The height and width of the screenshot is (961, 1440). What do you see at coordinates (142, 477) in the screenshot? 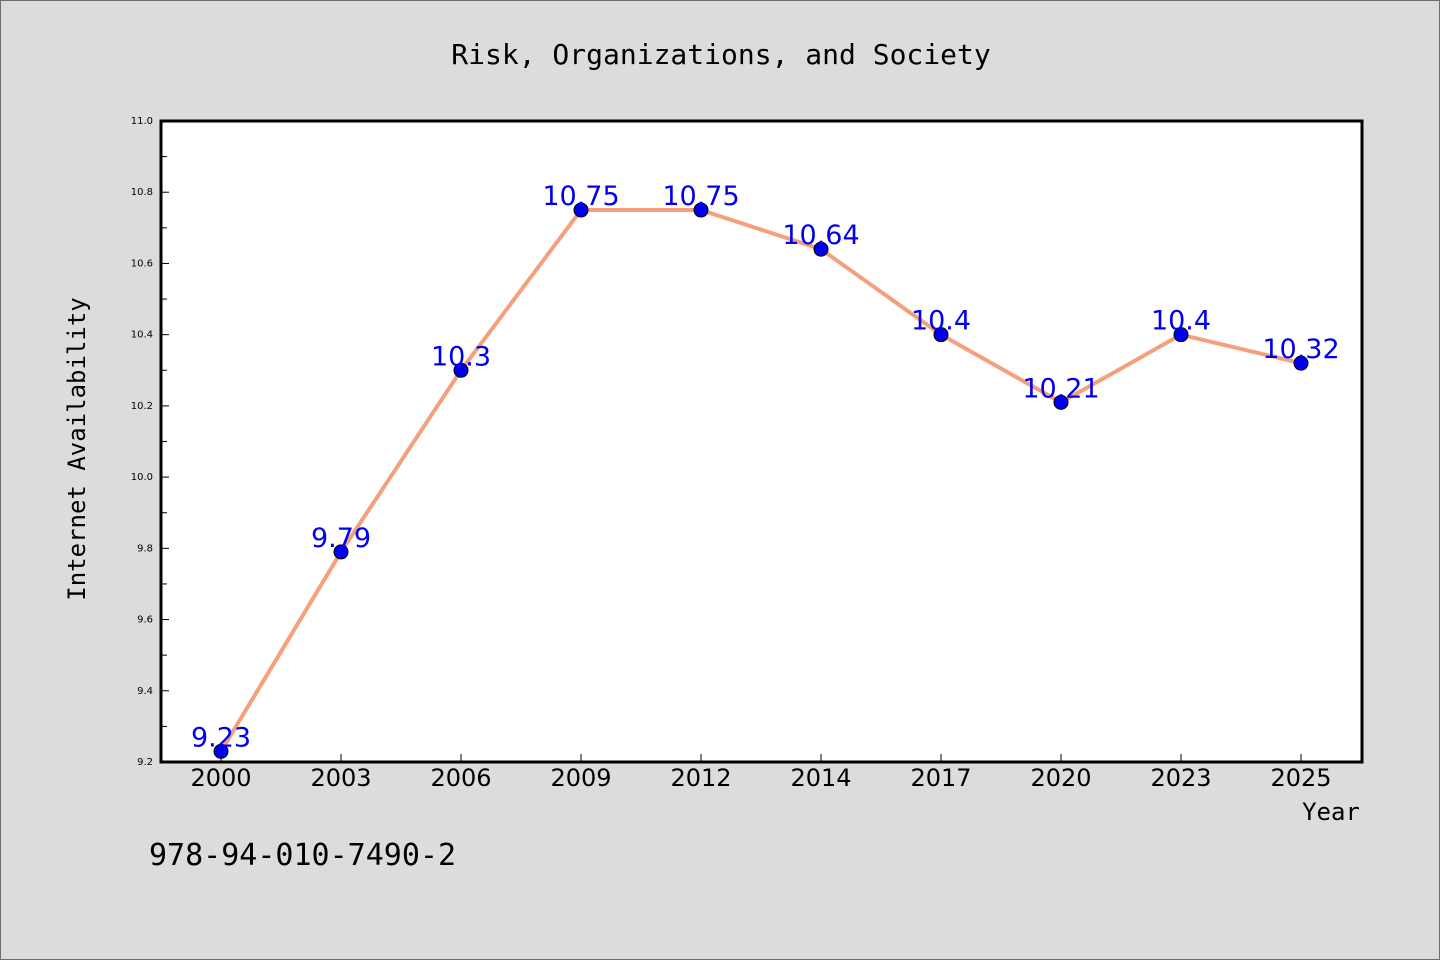
I see `y-tick-label: 10.0` at bounding box center [142, 477].